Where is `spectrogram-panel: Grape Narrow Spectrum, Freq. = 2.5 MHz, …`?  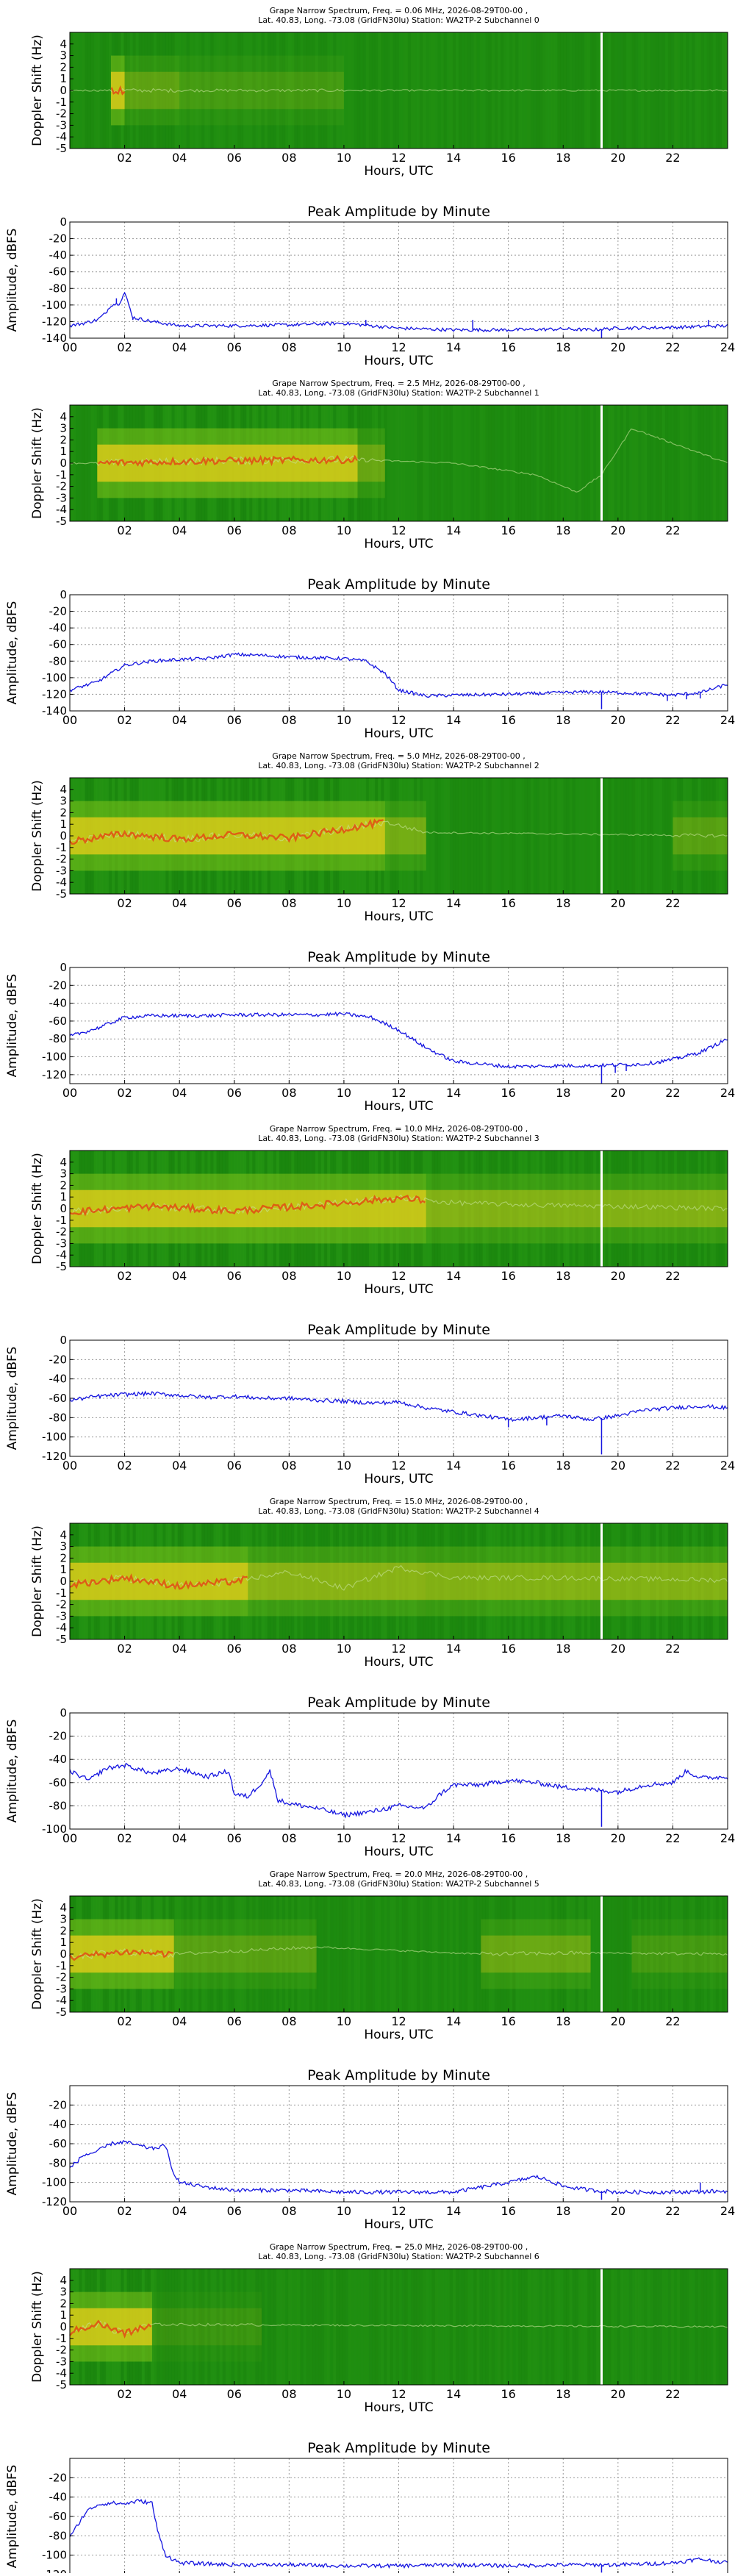
spectrogram-panel: Grape Narrow Spectrum, Freq. = 2.5 MHz, … is located at coordinates (379, 465).